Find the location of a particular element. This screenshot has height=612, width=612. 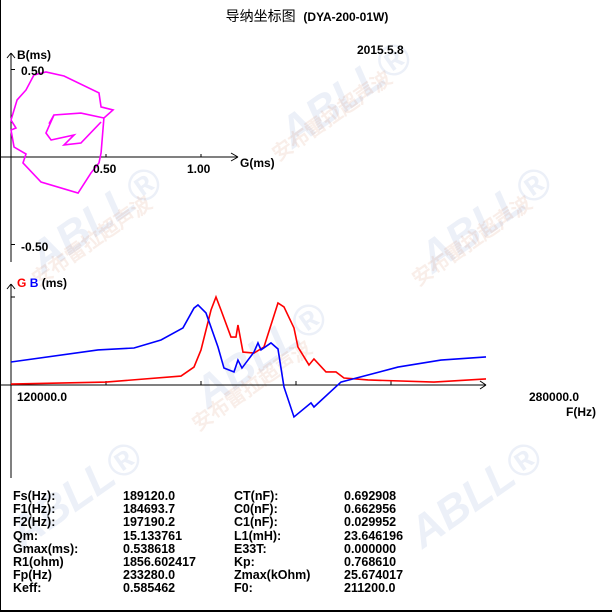

x-axis-label: G(ms) is located at coordinates (257, 163).